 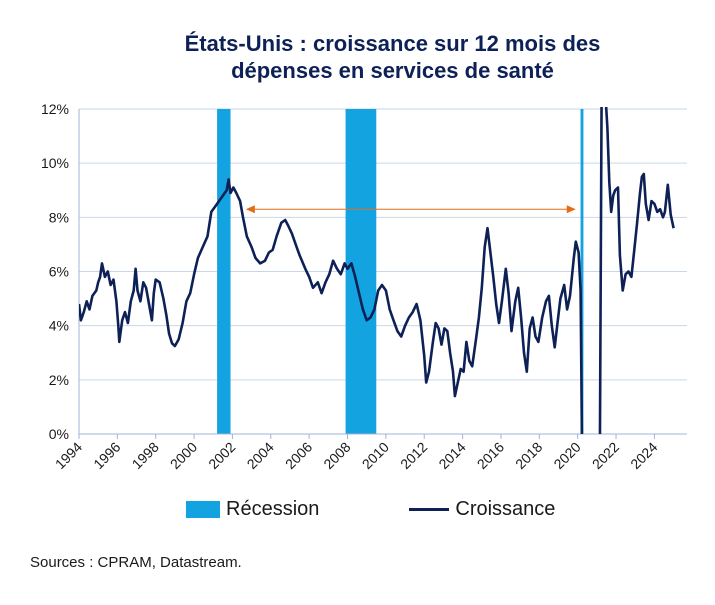 What do you see at coordinates (298, 455) in the screenshot?
I see `x-tick-label: 2006` at bounding box center [298, 455].